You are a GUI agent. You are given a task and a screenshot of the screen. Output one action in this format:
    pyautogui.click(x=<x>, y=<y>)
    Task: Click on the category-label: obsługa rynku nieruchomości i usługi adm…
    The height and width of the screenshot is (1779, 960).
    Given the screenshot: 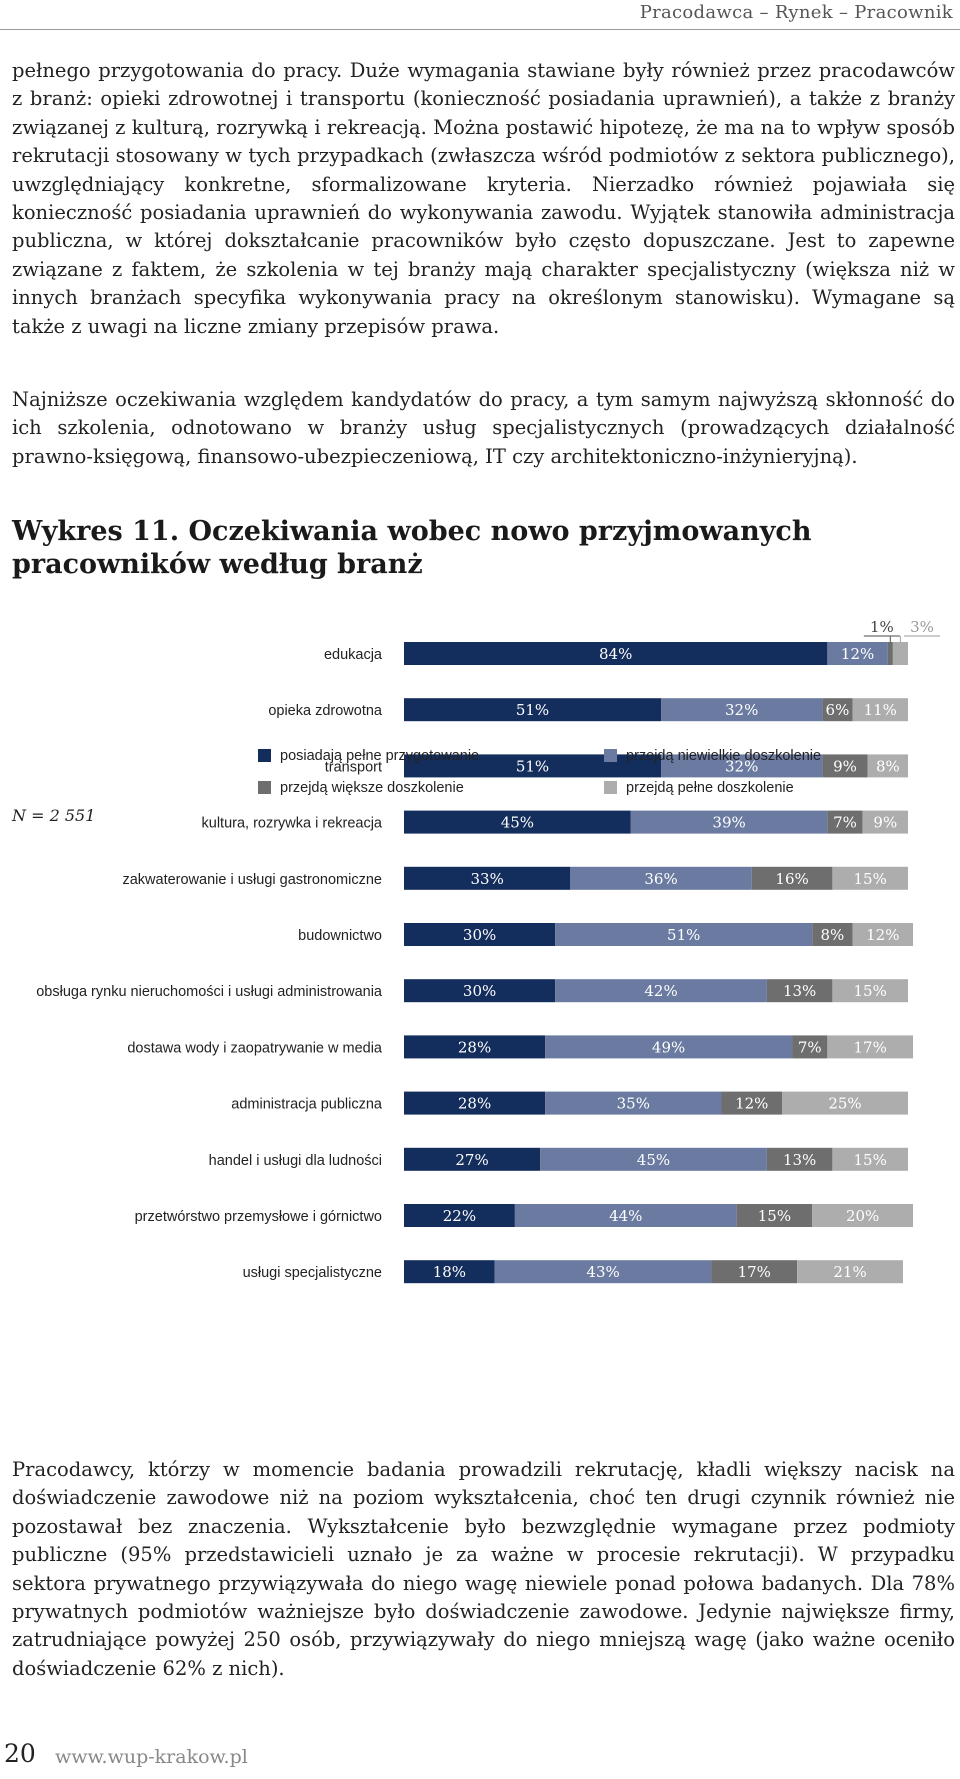 What is the action you would take?
    pyautogui.click(x=209, y=992)
    